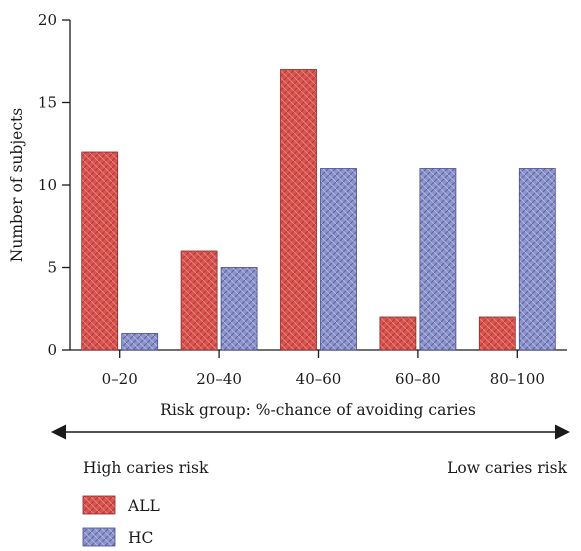  I want to click on x-tick-label: 60–80, so click(418, 379).